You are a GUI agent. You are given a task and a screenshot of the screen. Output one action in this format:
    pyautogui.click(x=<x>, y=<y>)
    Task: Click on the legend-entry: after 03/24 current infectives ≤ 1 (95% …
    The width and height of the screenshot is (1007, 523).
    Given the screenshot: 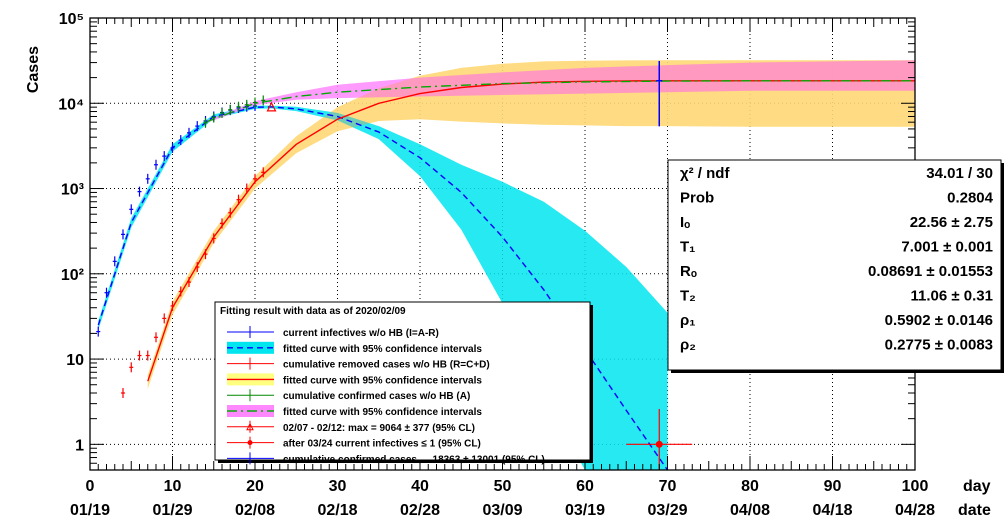 What is the action you would take?
    pyautogui.click(x=382, y=444)
    